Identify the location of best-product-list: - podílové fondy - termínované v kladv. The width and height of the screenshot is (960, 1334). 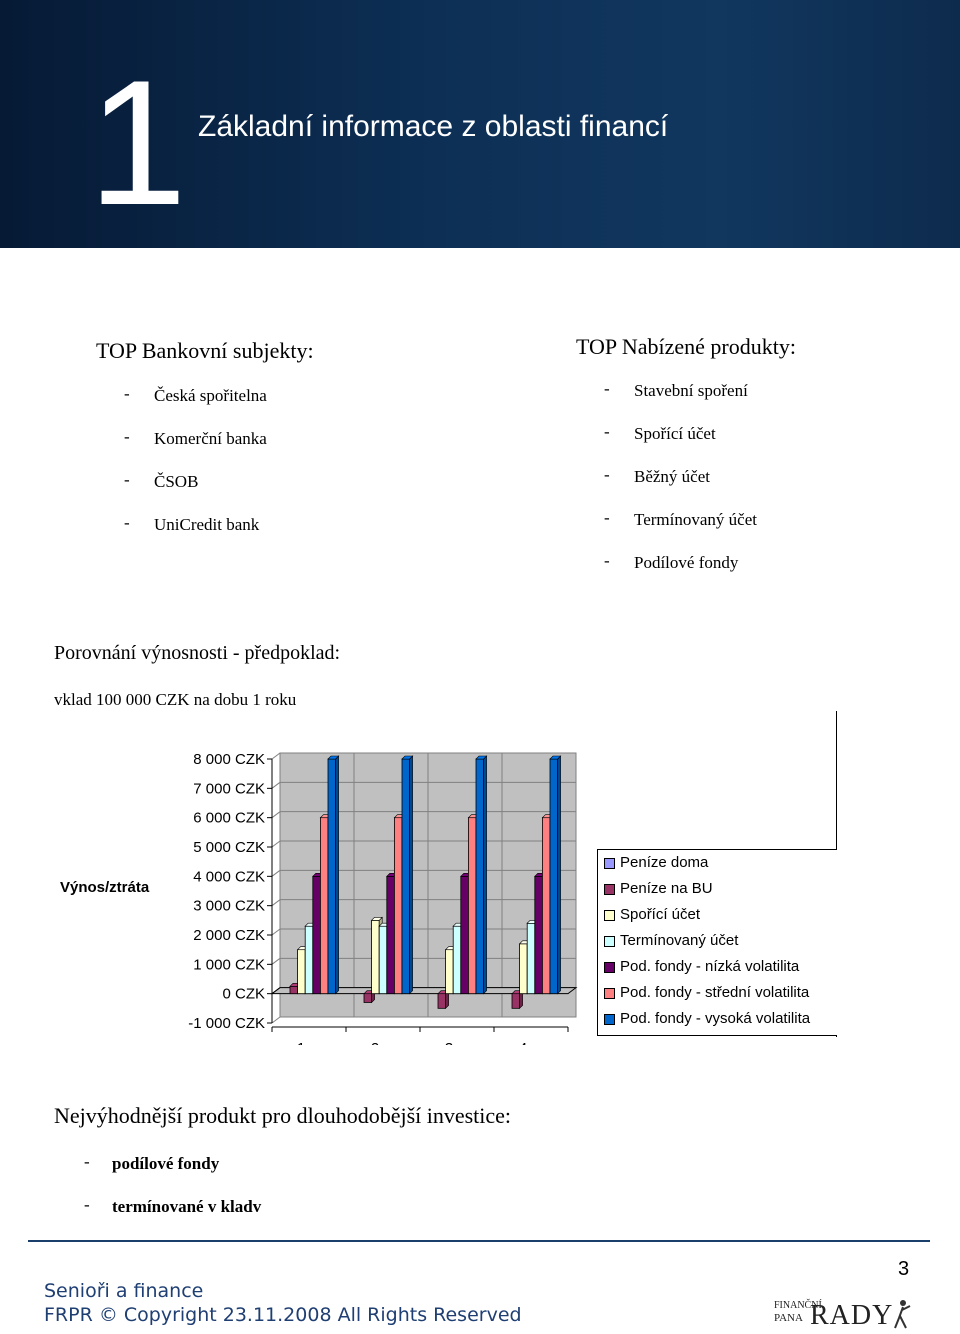
(284, 1195).